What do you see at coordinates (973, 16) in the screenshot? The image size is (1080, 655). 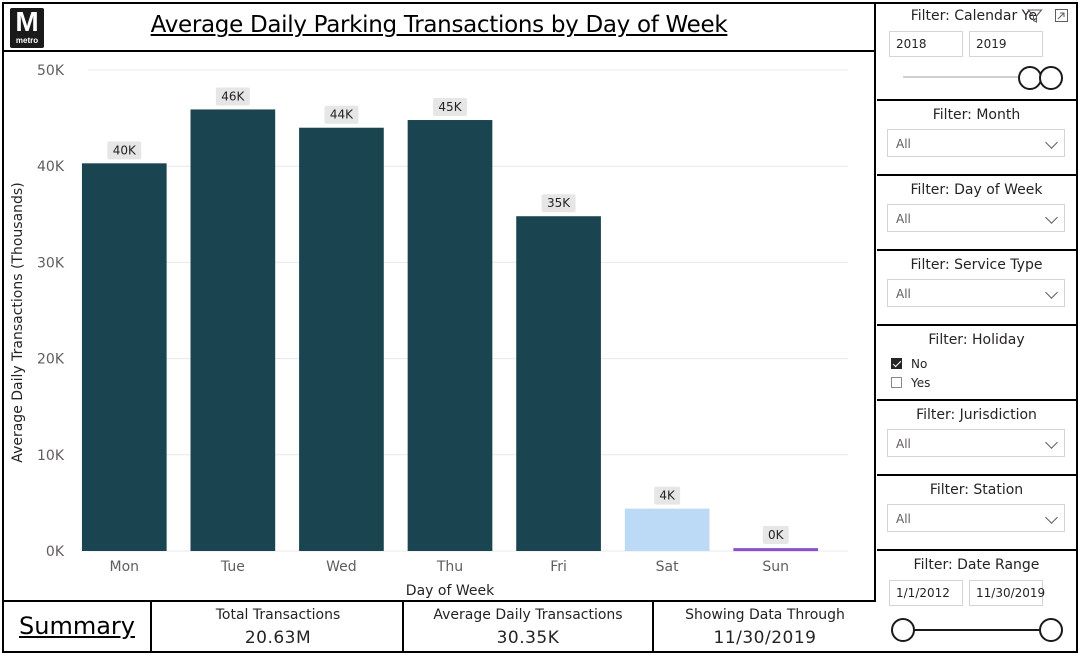 I see `filter-title: Filter: Calendar Ye` at bounding box center [973, 16].